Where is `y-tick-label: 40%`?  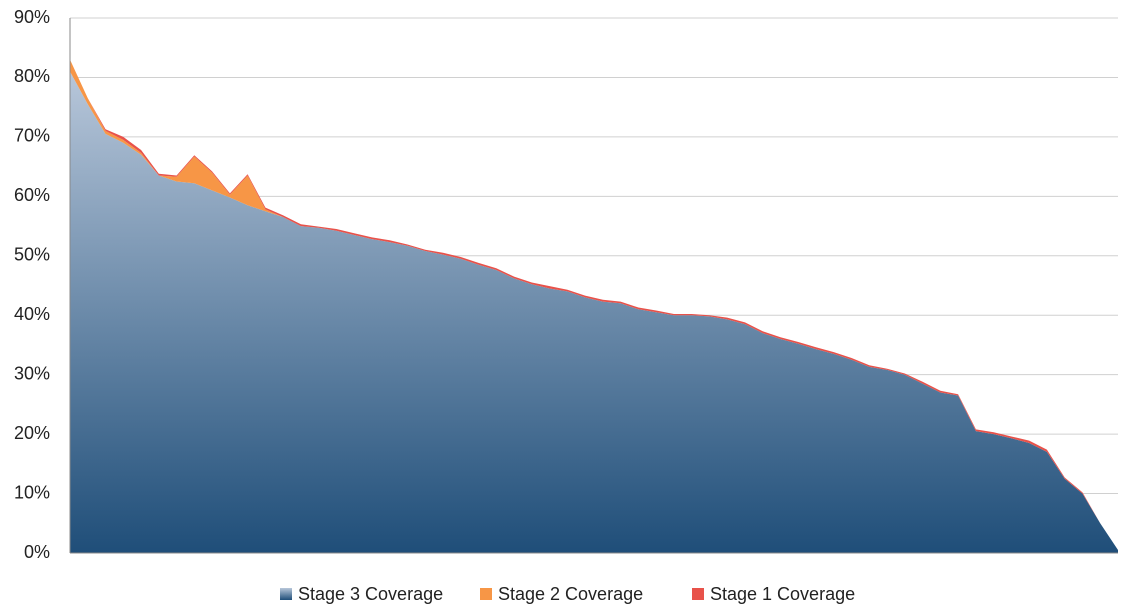 y-tick-label: 40% is located at coordinates (32, 314).